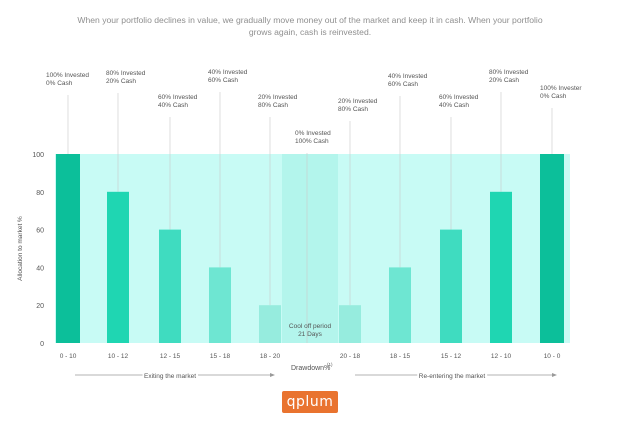 The image size is (620, 421). What do you see at coordinates (310, 326) in the screenshot?
I see `cooloff-label: Cool off period` at bounding box center [310, 326].